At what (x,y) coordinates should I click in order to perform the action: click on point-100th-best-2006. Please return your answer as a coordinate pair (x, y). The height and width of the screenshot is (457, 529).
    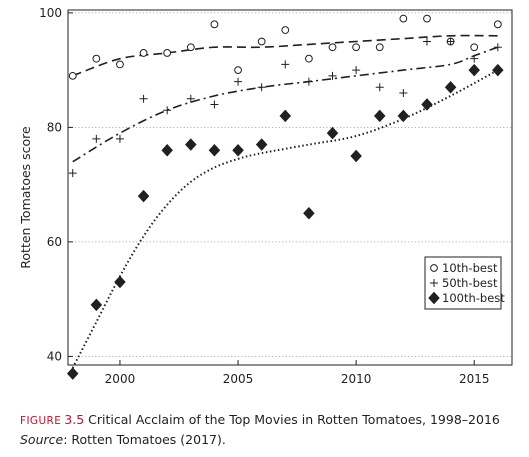
    Looking at the image, I should click on (261, 144).